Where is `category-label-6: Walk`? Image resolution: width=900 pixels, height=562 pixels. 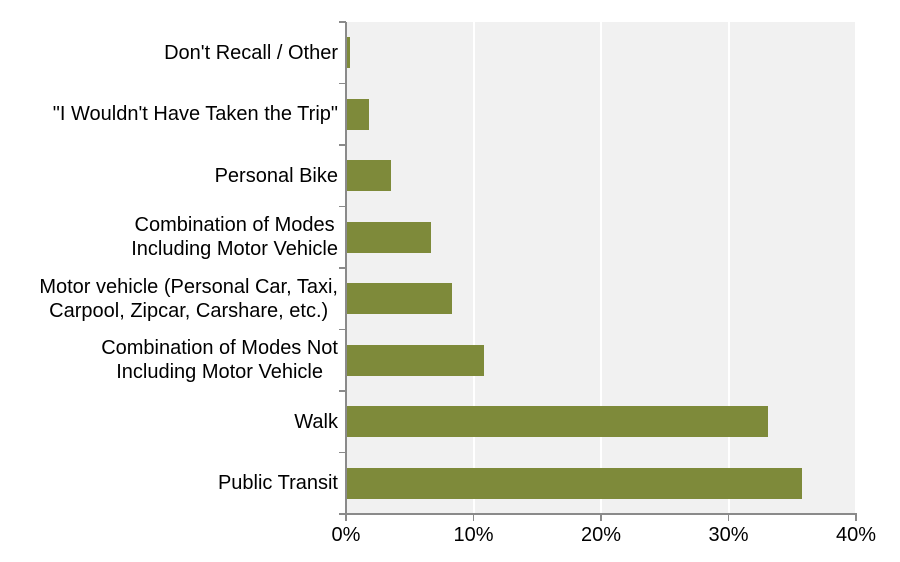
category-label-6: Walk is located at coordinates (316, 421).